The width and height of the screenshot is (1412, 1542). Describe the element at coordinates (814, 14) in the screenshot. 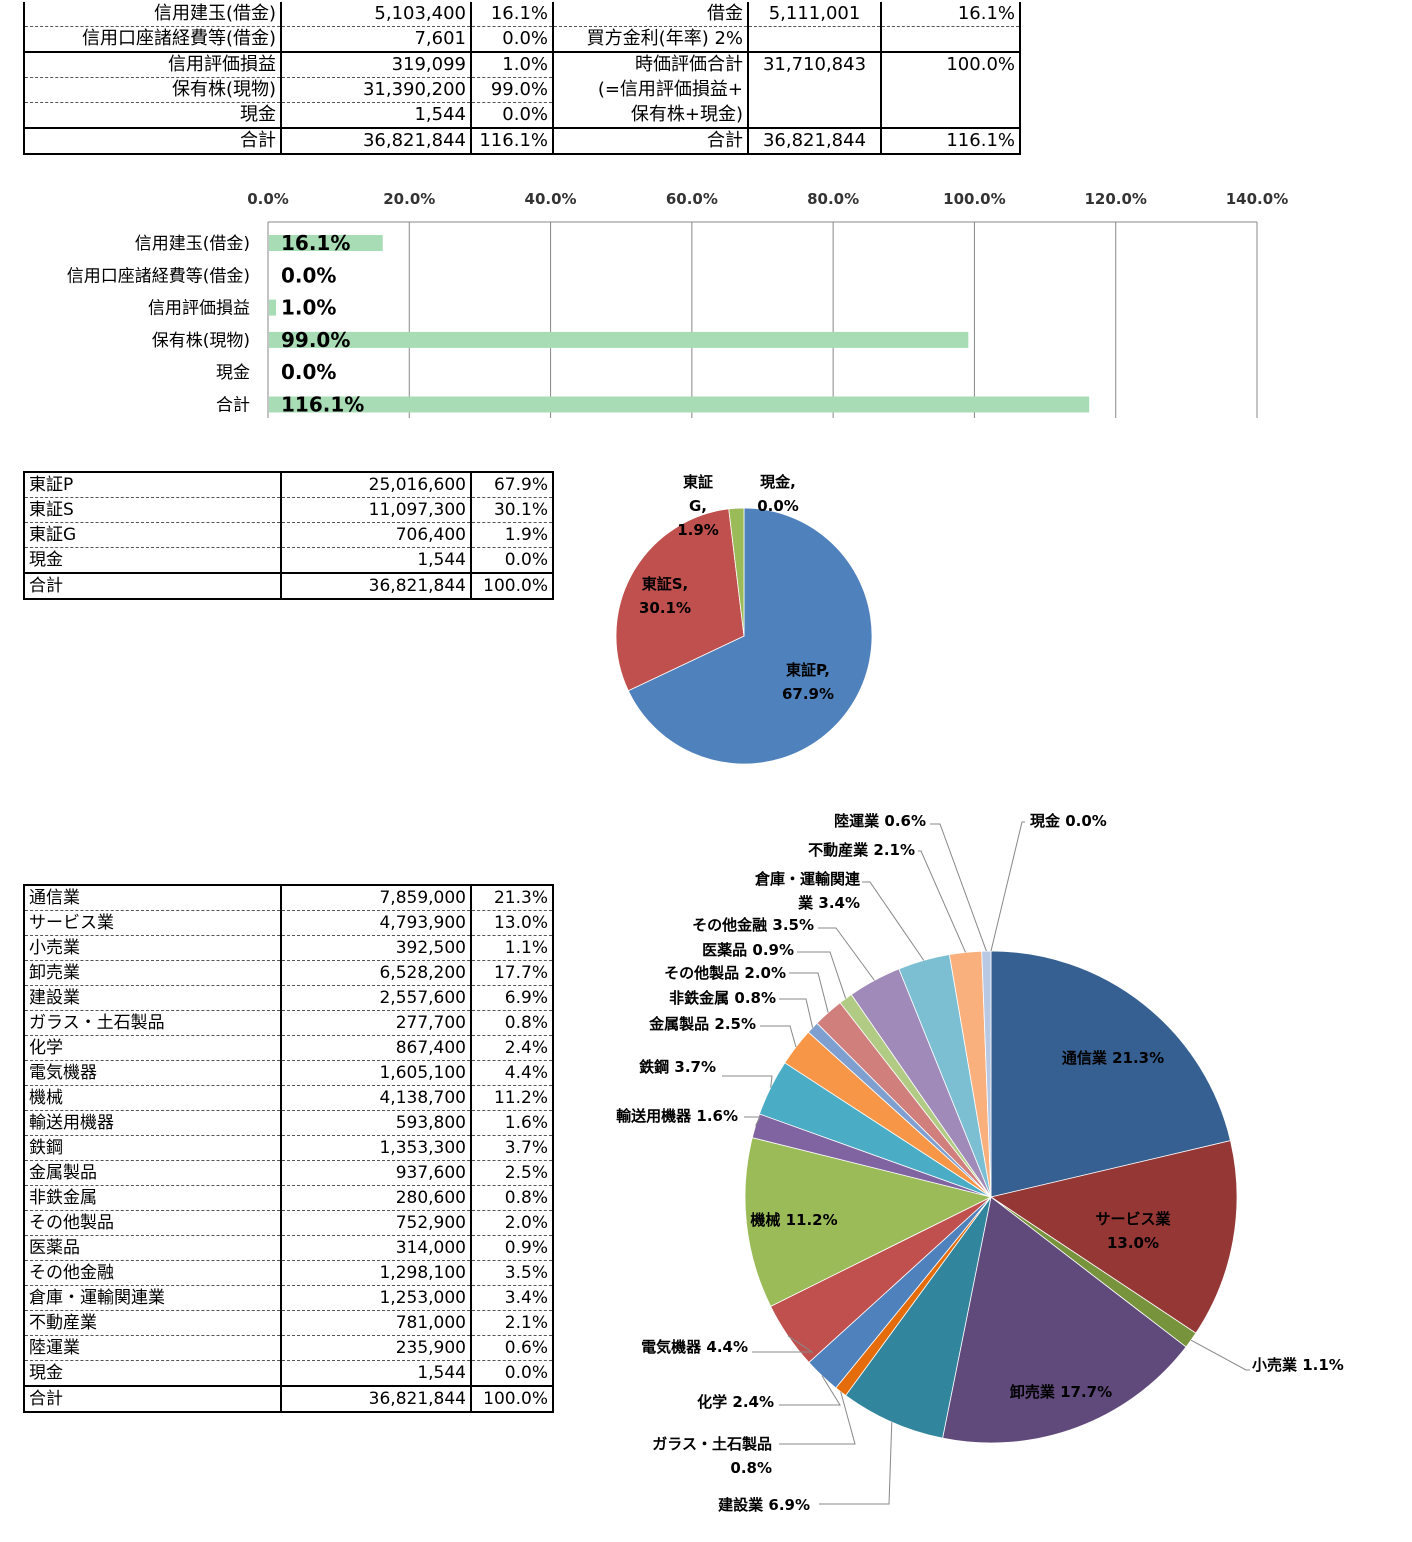

I see `right-value: 5,111,001` at that location.